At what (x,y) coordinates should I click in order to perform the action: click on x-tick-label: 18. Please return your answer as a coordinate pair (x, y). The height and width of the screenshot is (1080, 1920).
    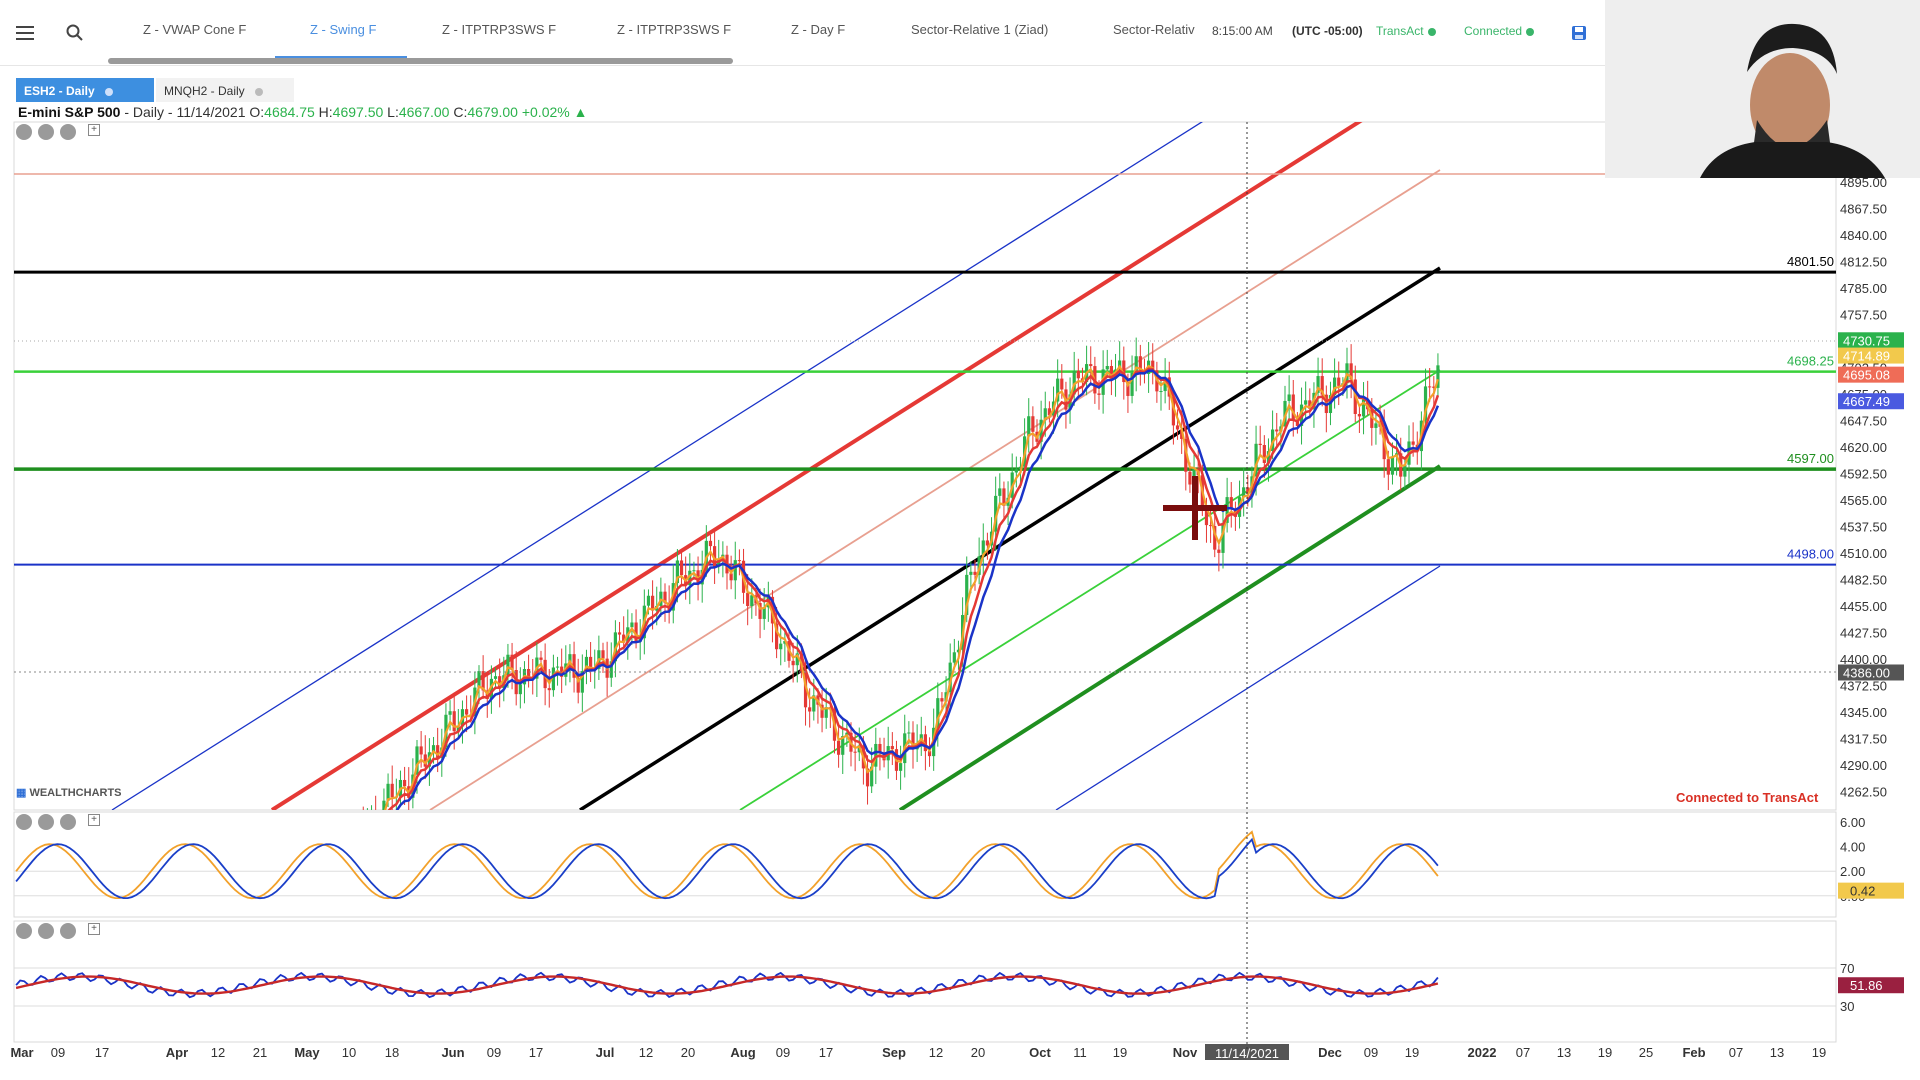
    Looking at the image, I should click on (392, 1052).